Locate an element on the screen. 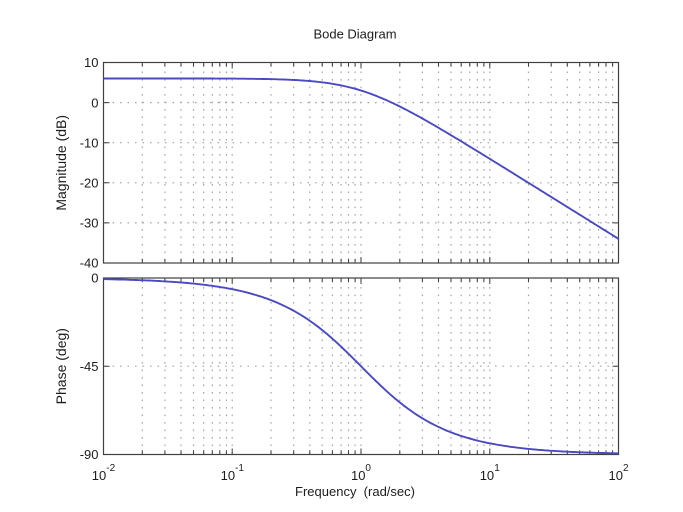 The height and width of the screenshot is (512, 683). svg-text: -20 is located at coordinates (89, 183).